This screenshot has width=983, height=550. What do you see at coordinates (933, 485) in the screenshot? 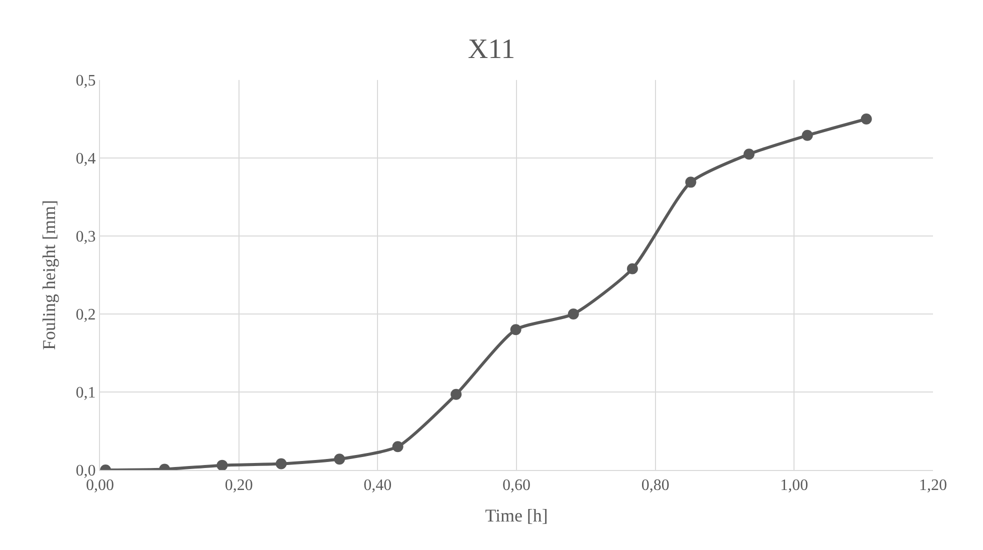
I see `x-tick-label: 1,20` at bounding box center [933, 485].